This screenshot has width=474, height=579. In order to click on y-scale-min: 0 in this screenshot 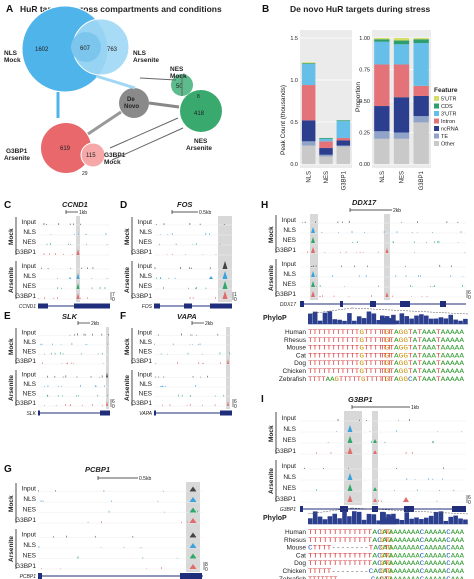, I will do `click(113, 407)`.